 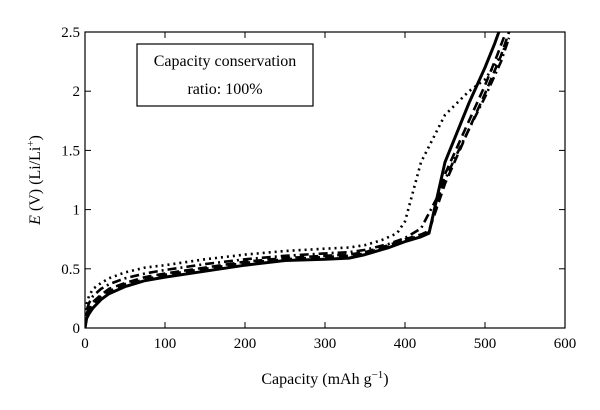 What do you see at coordinates (485, 344) in the screenshot?
I see `x-tick-label: 500` at bounding box center [485, 344].